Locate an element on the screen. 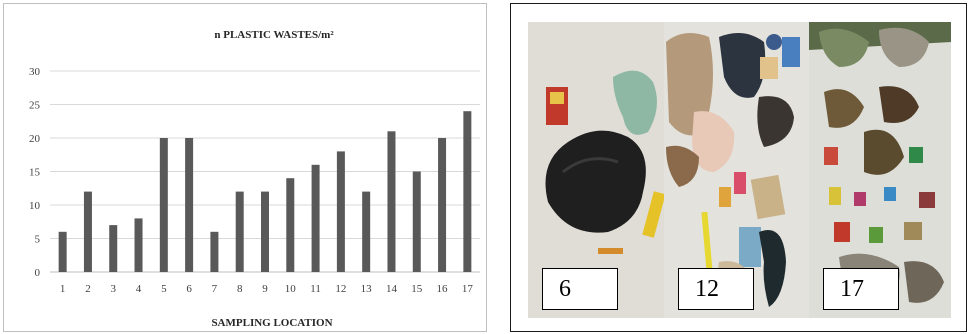  x-tick-label: 13 is located at coordinates (367, 289).